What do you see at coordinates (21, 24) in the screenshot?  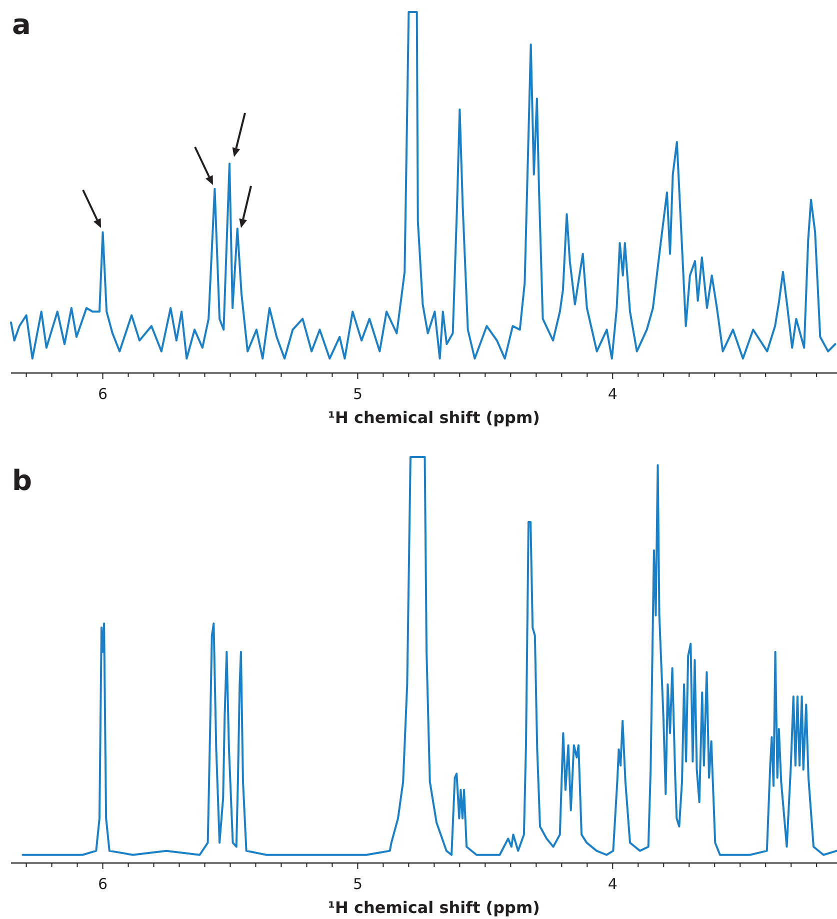 I see `chart-title: a` at bounding box center [21, 24].